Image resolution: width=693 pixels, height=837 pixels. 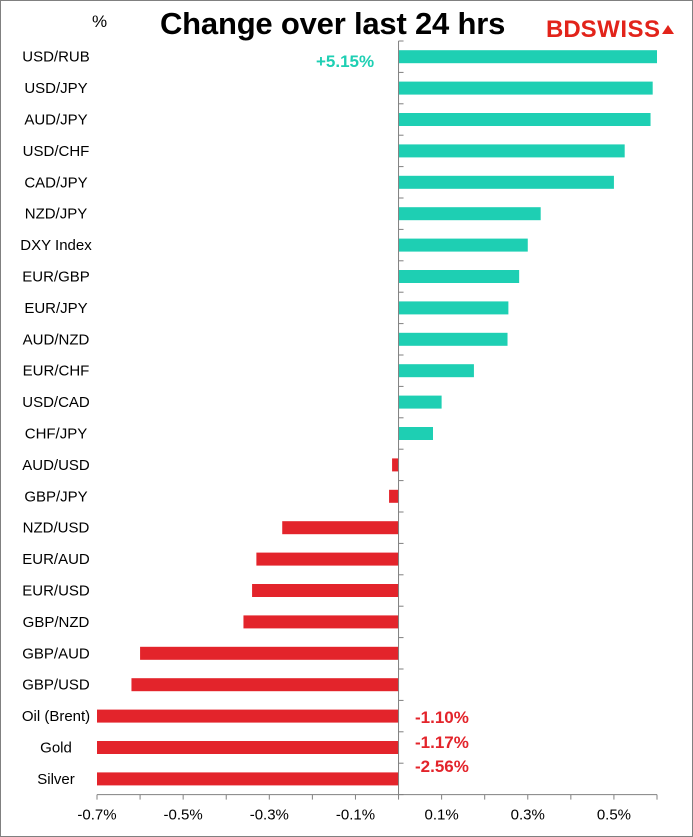 I want to click on bar-gbp-jpy, so click(x=394, y=496).